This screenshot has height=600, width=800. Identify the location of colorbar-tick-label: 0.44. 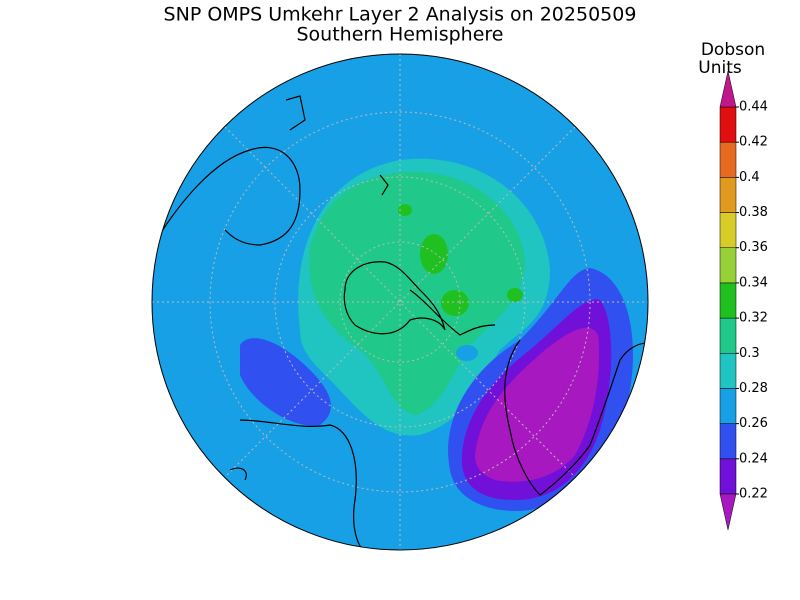
(753, 107).